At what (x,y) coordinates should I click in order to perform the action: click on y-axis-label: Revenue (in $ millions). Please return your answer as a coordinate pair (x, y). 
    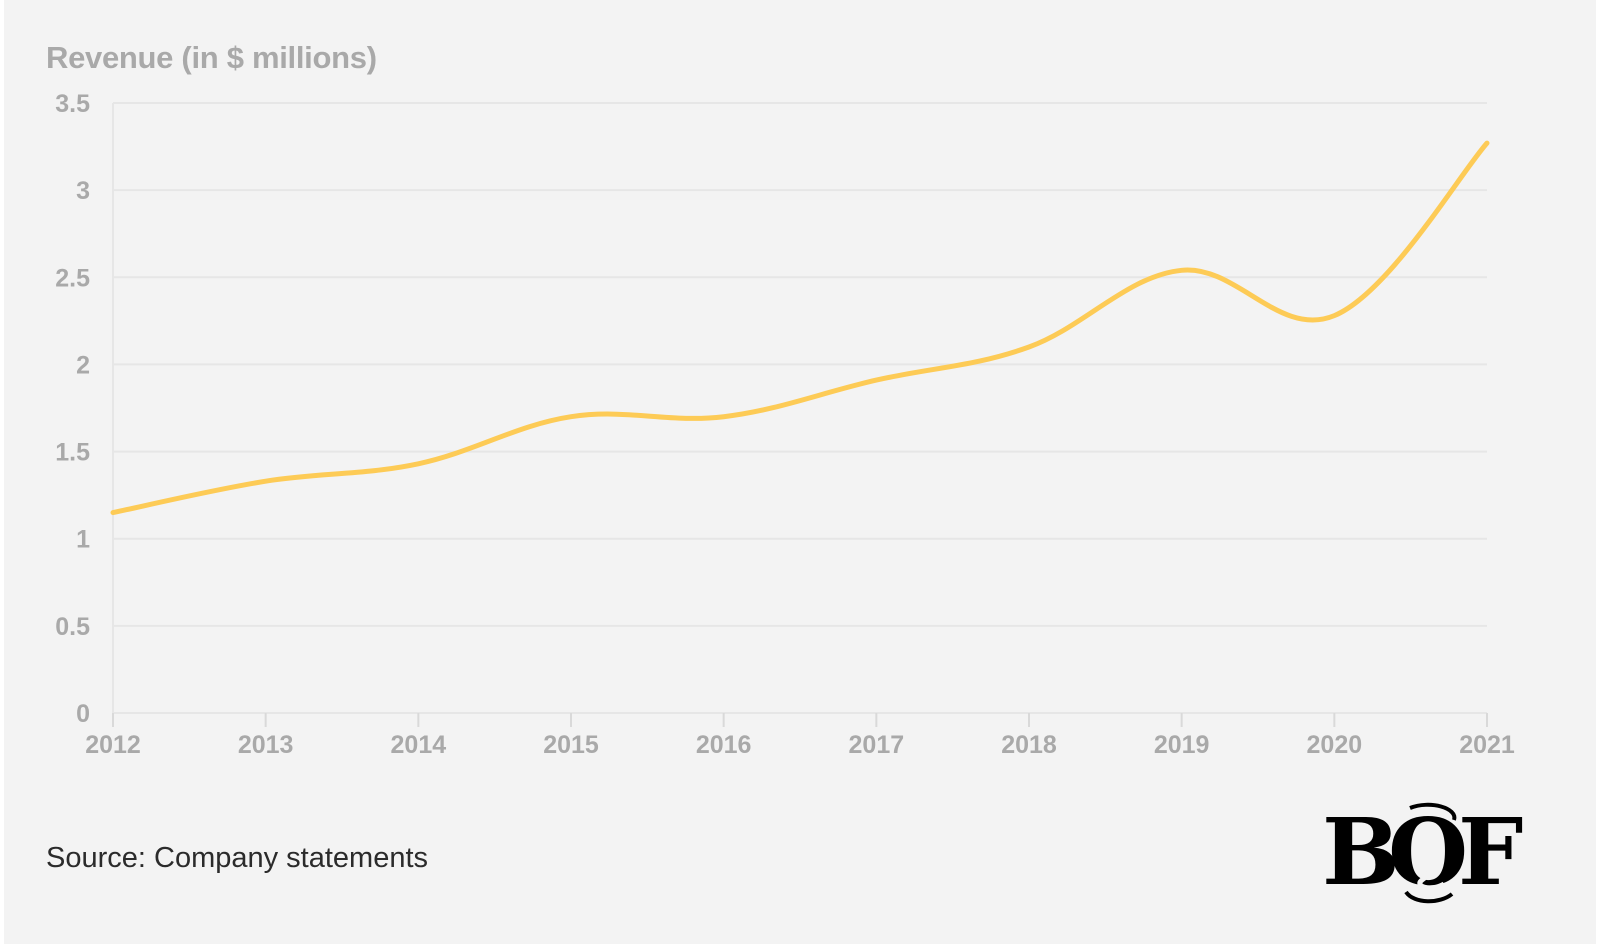
    Looking at the image, I should click on (211, 57).